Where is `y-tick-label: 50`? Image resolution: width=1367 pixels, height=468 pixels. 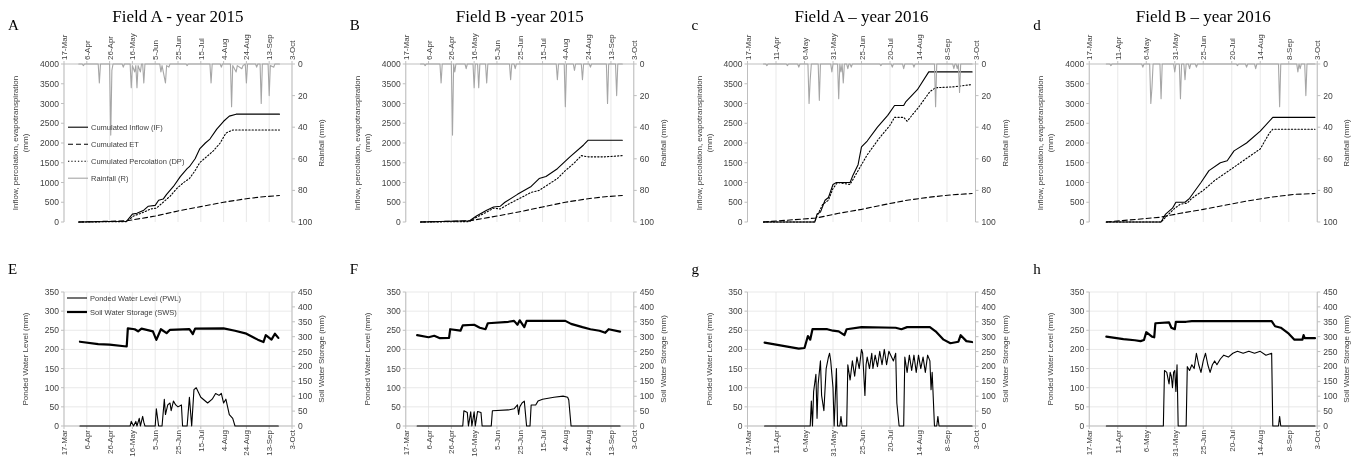
y-tick-label: 50 is located at coordinates (1079, 406).